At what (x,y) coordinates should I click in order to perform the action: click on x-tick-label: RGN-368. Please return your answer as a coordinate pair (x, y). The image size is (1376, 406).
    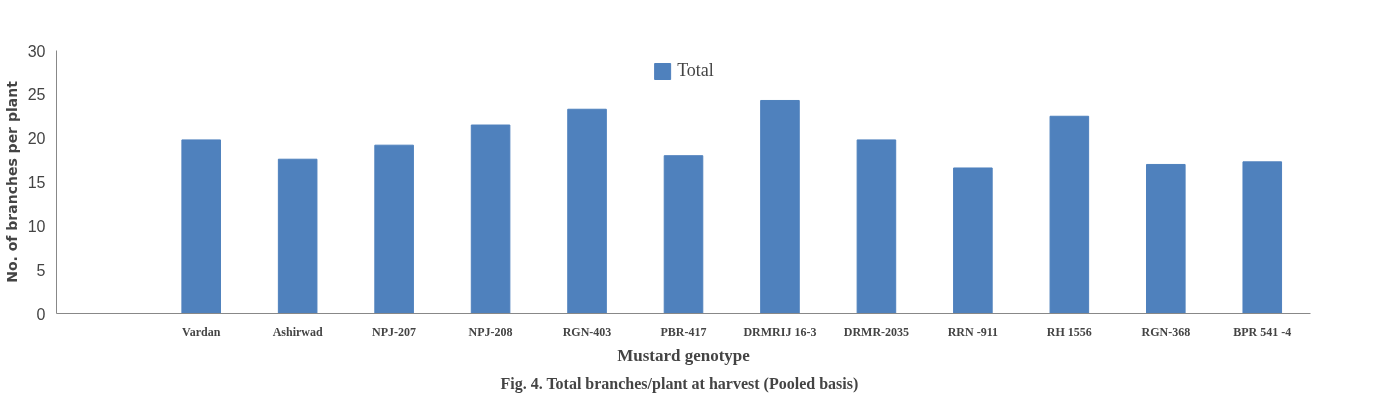
    Looking at the image, I should click on (1166, 331).